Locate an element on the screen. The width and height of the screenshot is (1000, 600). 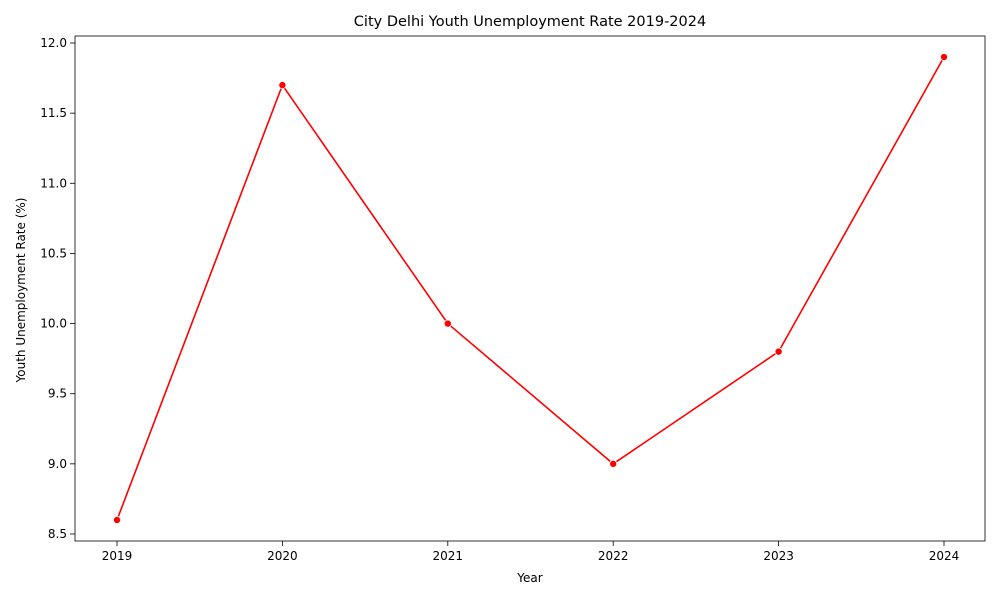
y-tick-label: 9.0 is located at coordinates (57, 464).